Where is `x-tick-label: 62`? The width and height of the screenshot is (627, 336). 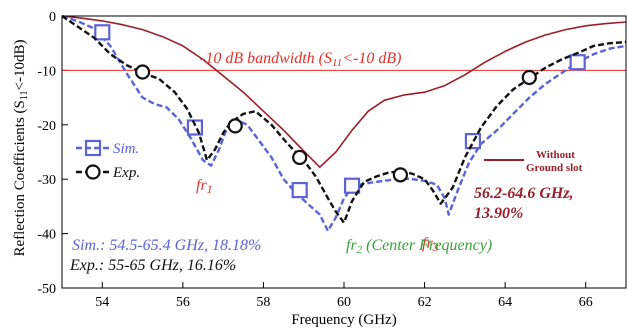
x-tick-label: 62 is located at coordinates (425, 302).